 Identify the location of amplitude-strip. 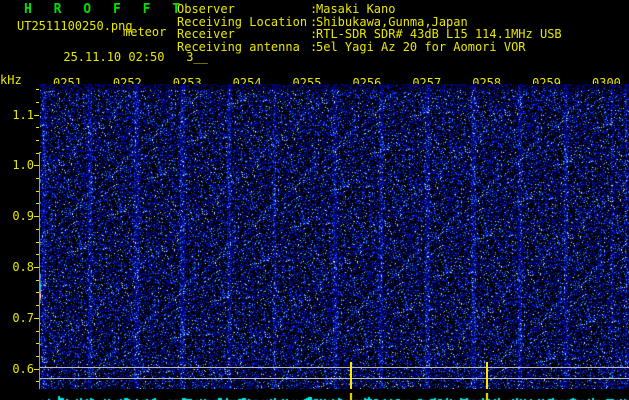
(334, 394).